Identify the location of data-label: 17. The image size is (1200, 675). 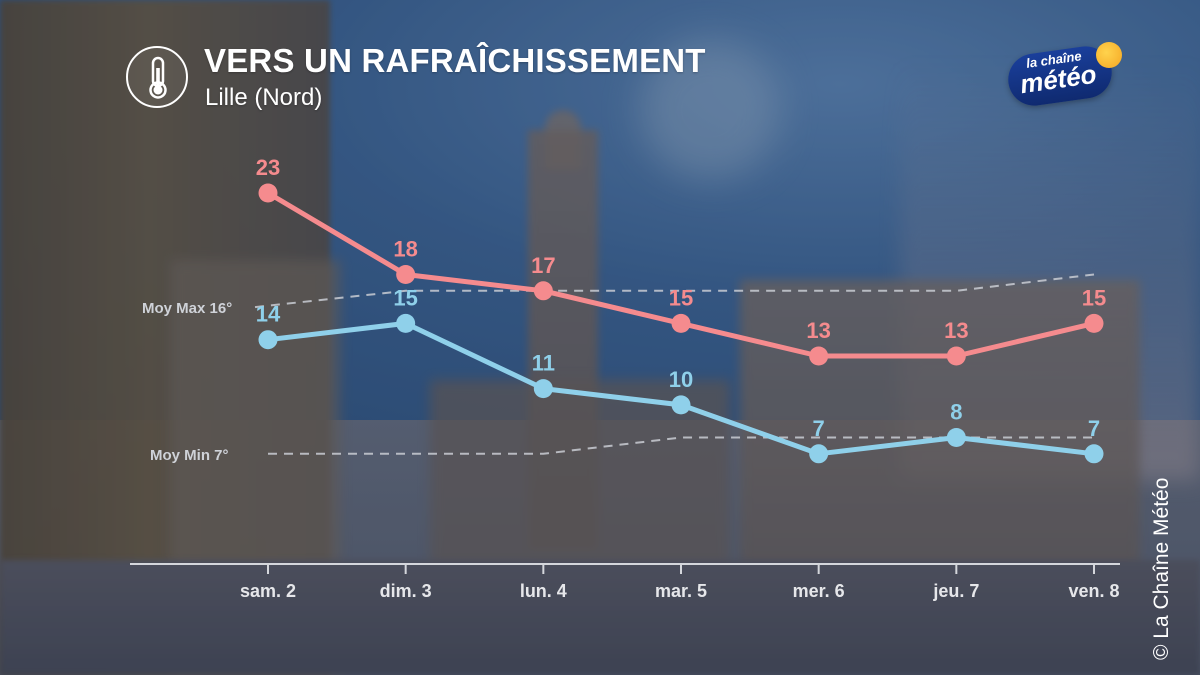
(543, 265).